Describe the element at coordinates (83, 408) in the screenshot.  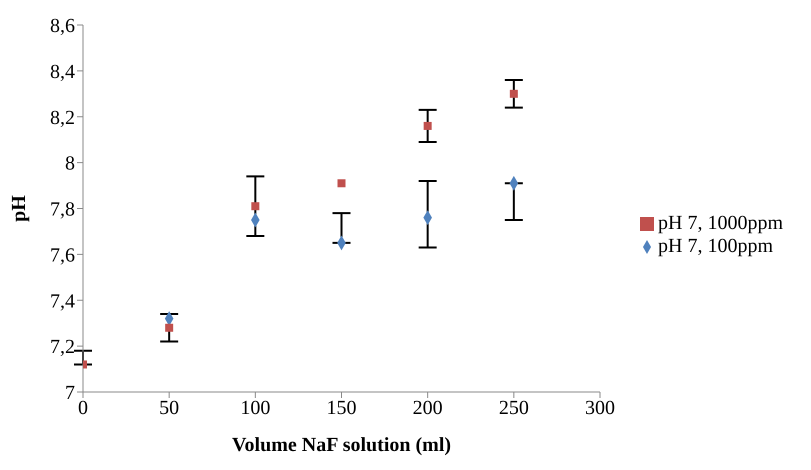
I see `x-tick-label: 0` at that location.